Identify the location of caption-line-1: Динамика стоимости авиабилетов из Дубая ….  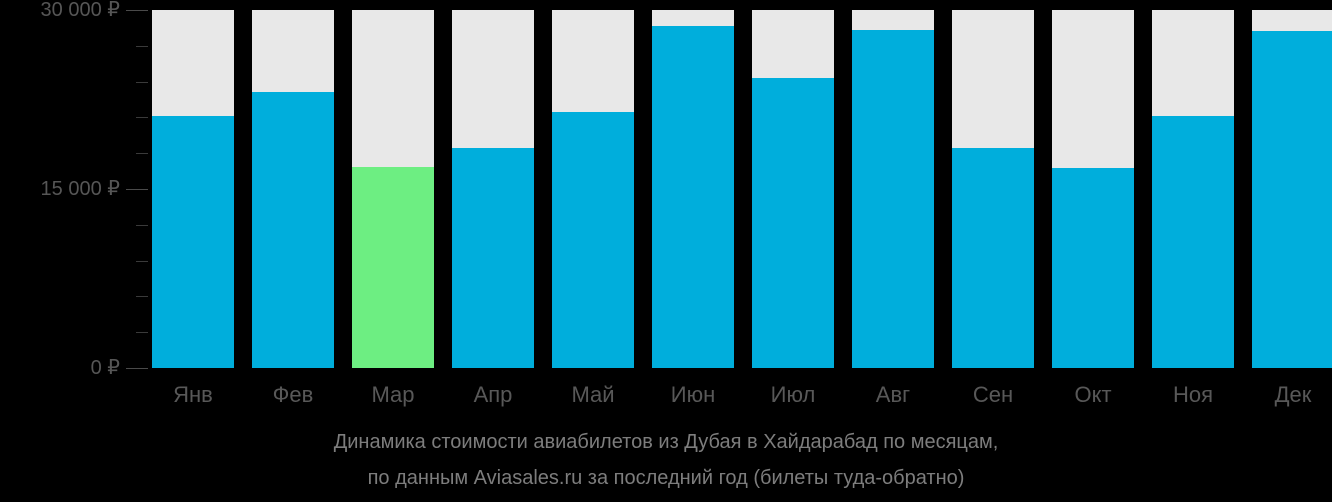
(666, 442).